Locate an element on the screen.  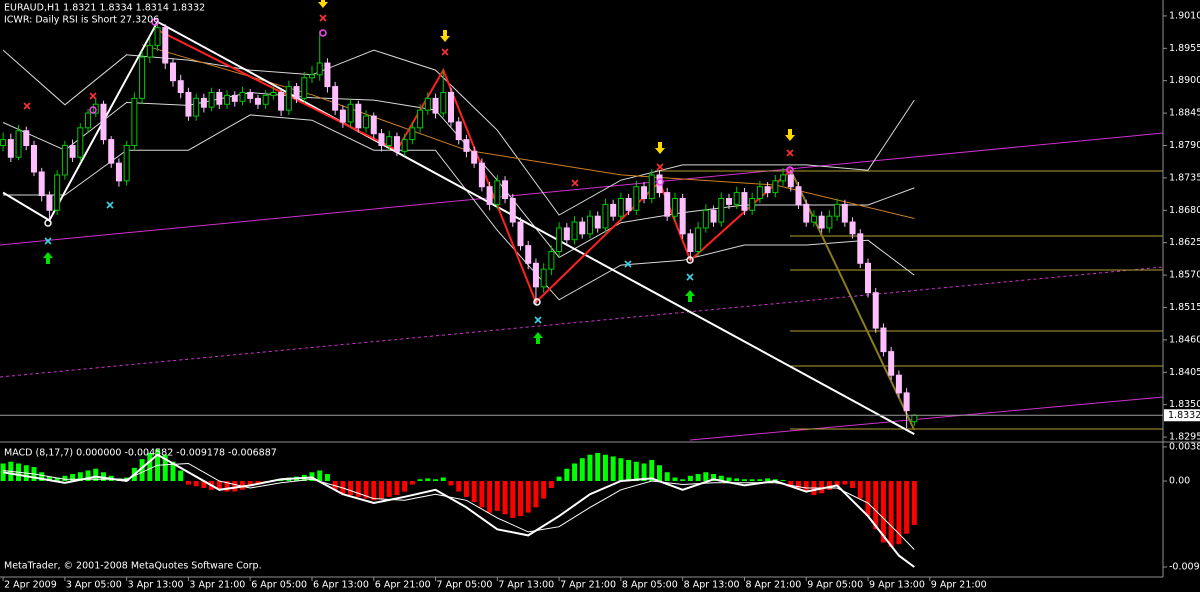
x-tick-label: 3 Apr 21:00 is located at coordinates (217, 585).